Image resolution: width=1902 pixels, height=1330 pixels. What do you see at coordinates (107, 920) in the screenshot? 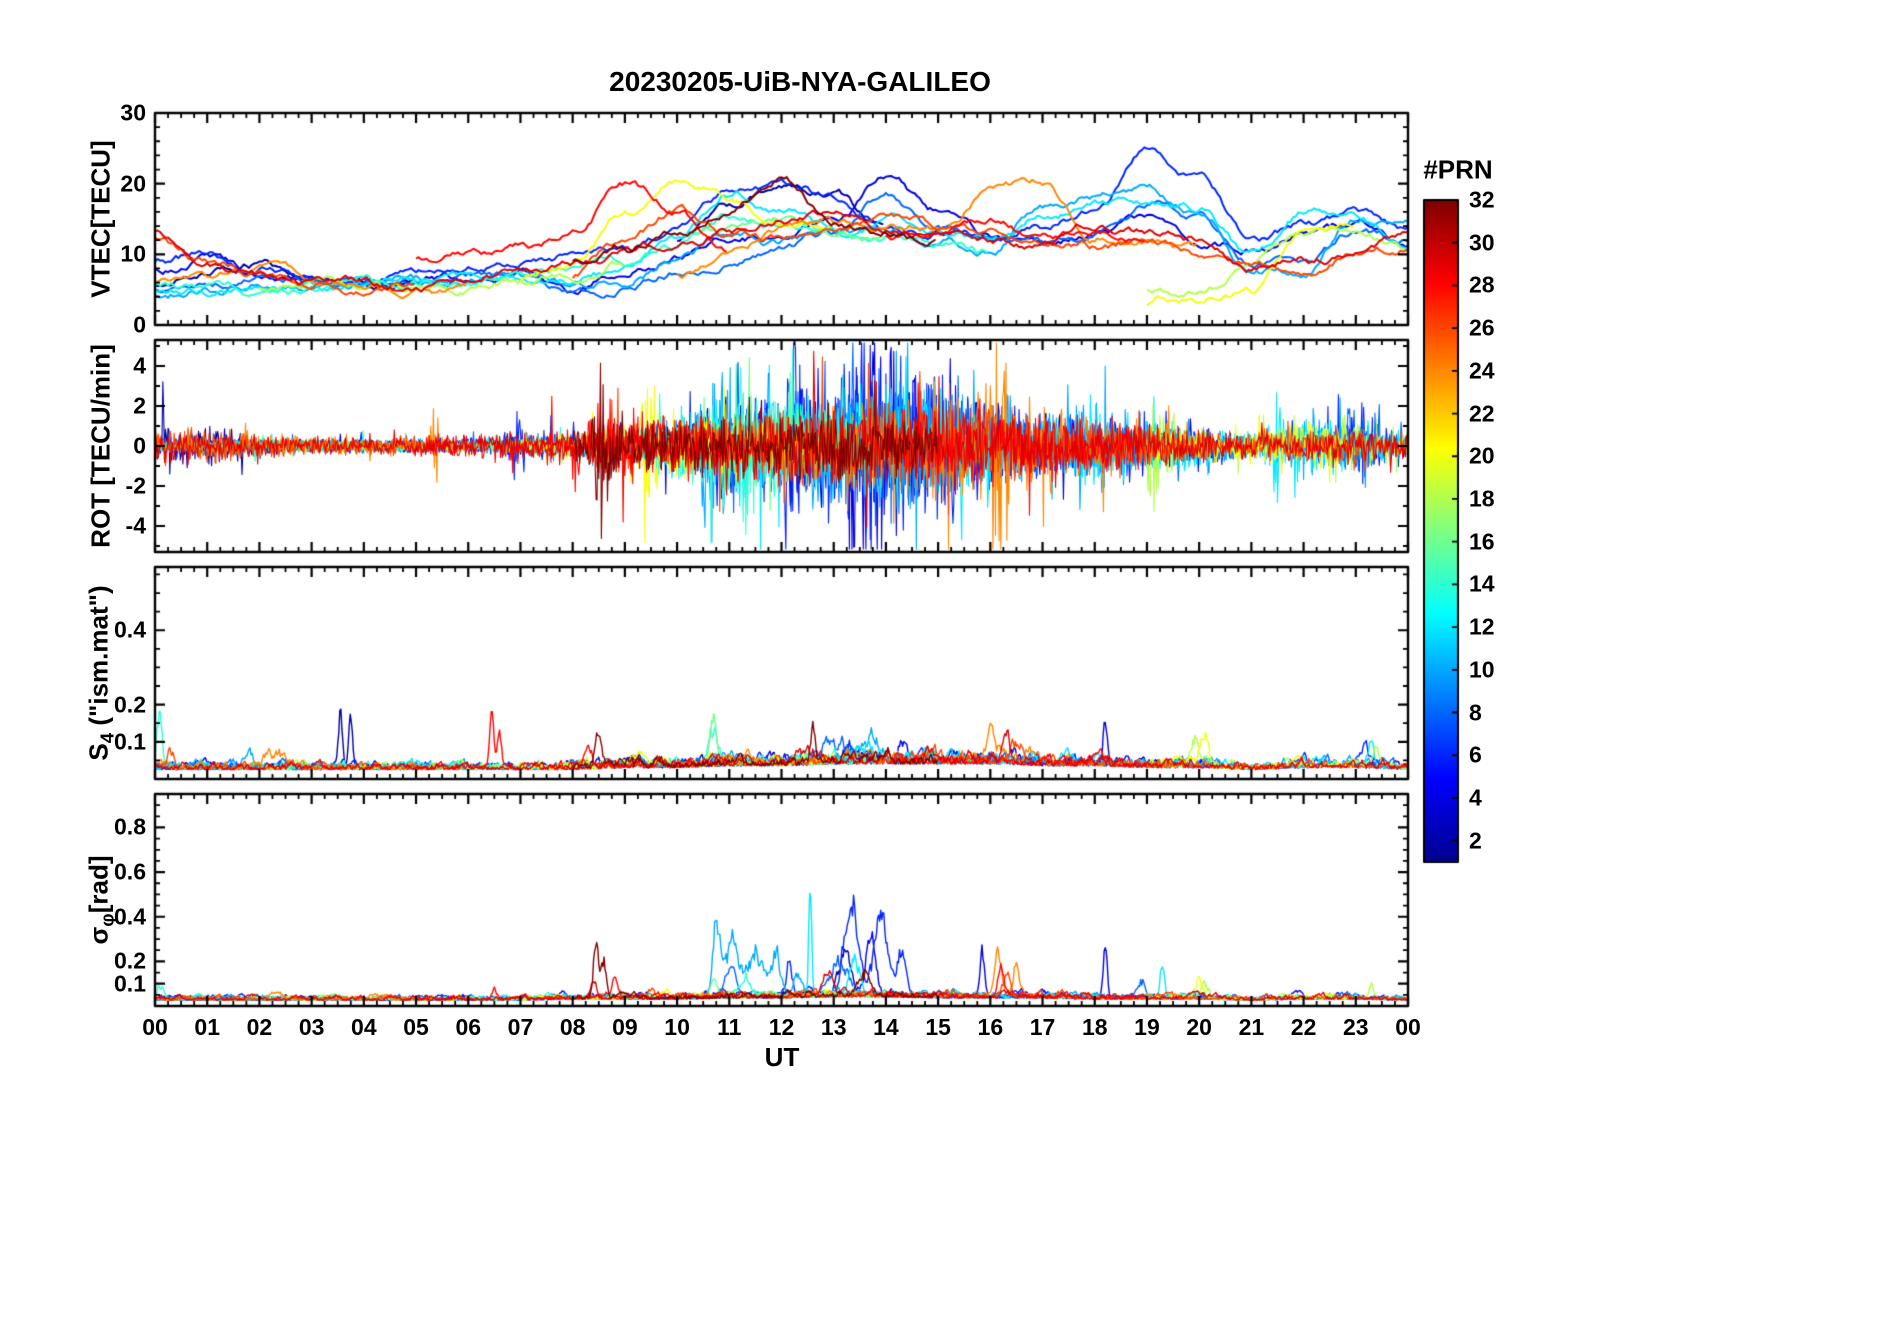
I see `ylabel-sigma-sub: φ` at bounding box center [107, 920].